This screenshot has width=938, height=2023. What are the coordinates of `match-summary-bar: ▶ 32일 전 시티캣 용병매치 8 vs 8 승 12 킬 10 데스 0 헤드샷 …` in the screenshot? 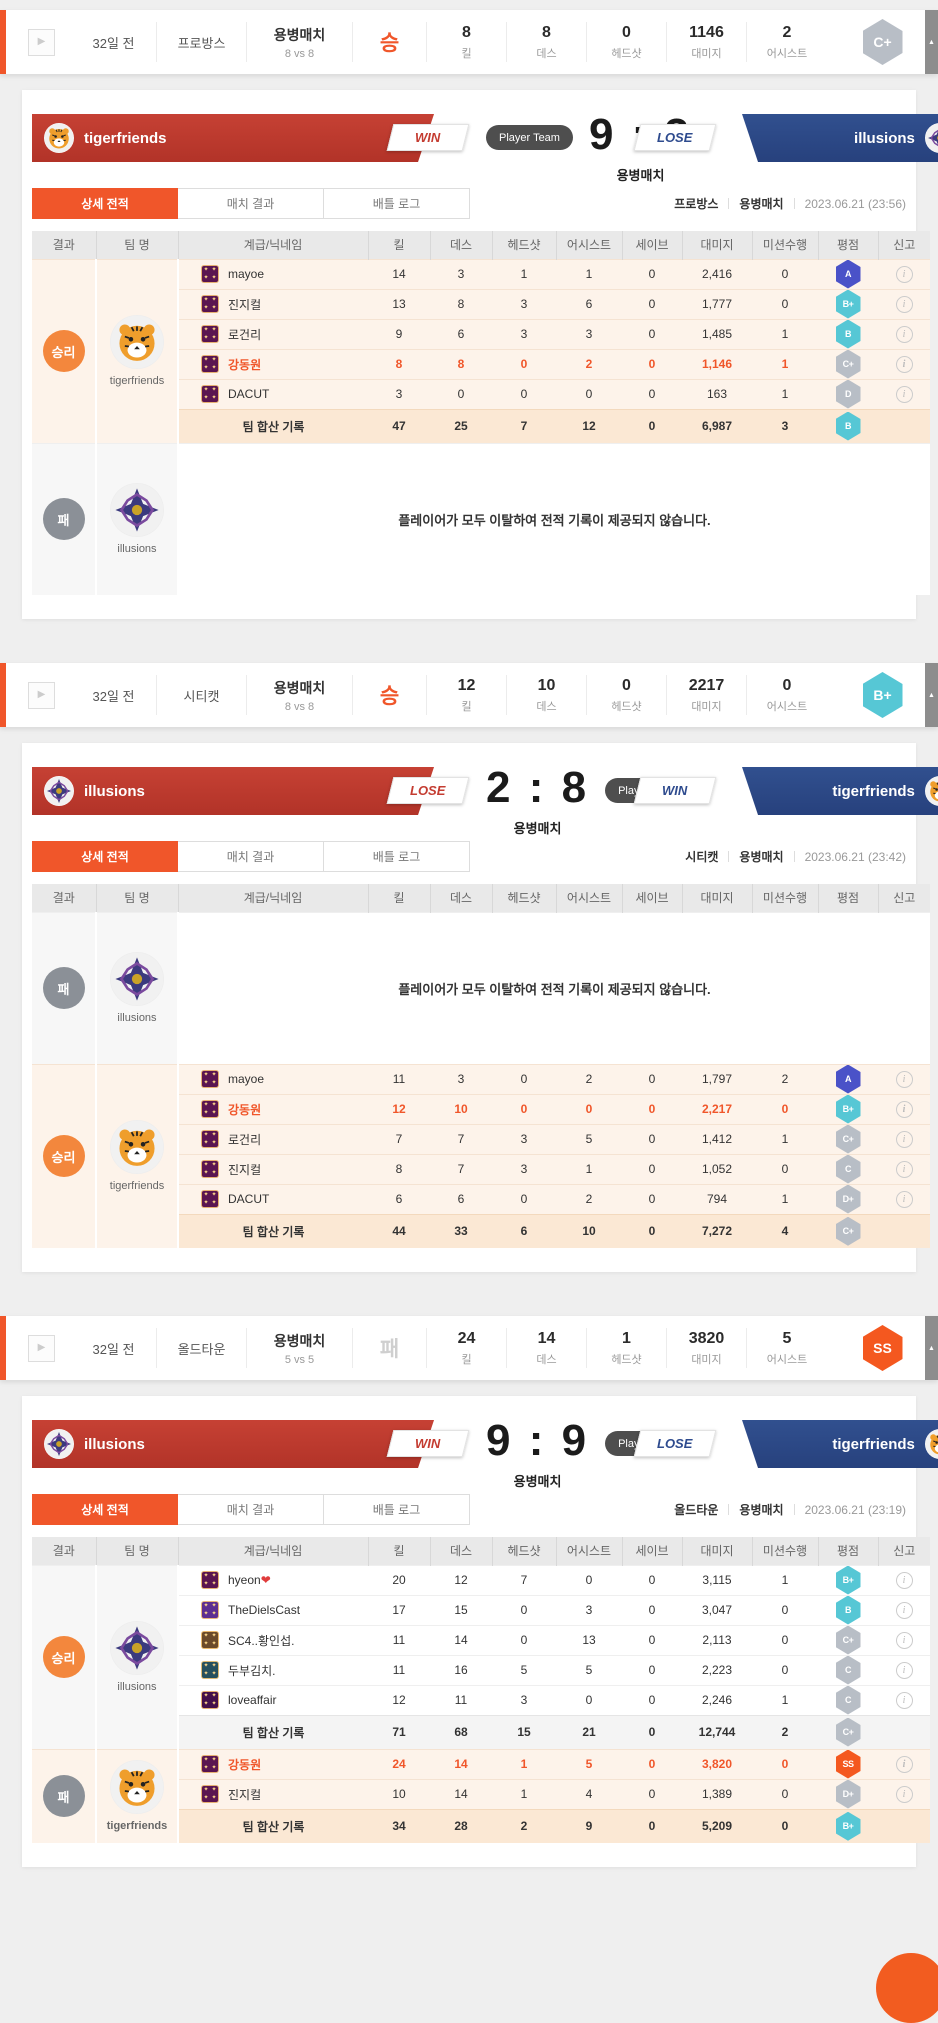 It's located at (469, 695).